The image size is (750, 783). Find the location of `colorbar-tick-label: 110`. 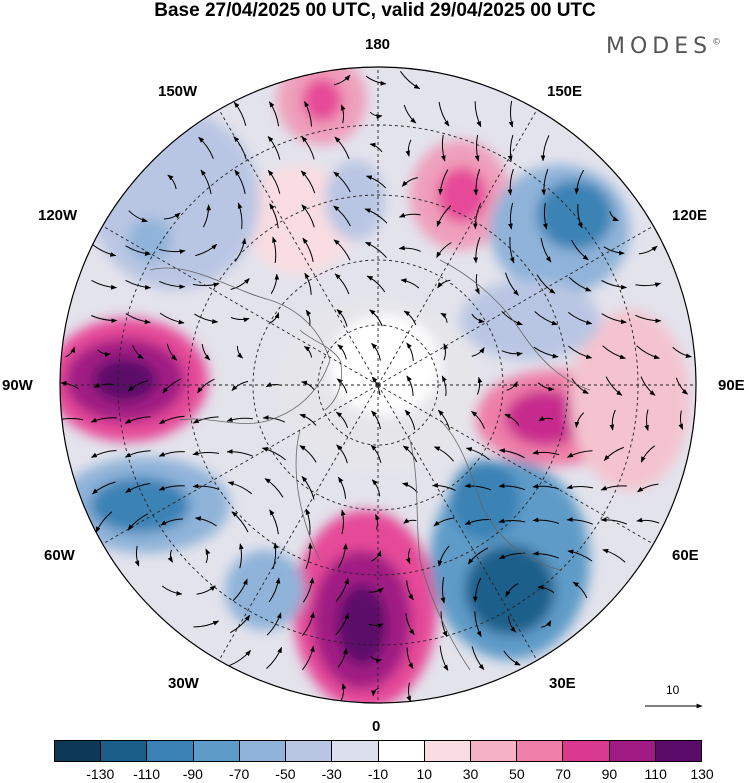

colorbar-tick-label: 110 is located at coordinates (655, 774).